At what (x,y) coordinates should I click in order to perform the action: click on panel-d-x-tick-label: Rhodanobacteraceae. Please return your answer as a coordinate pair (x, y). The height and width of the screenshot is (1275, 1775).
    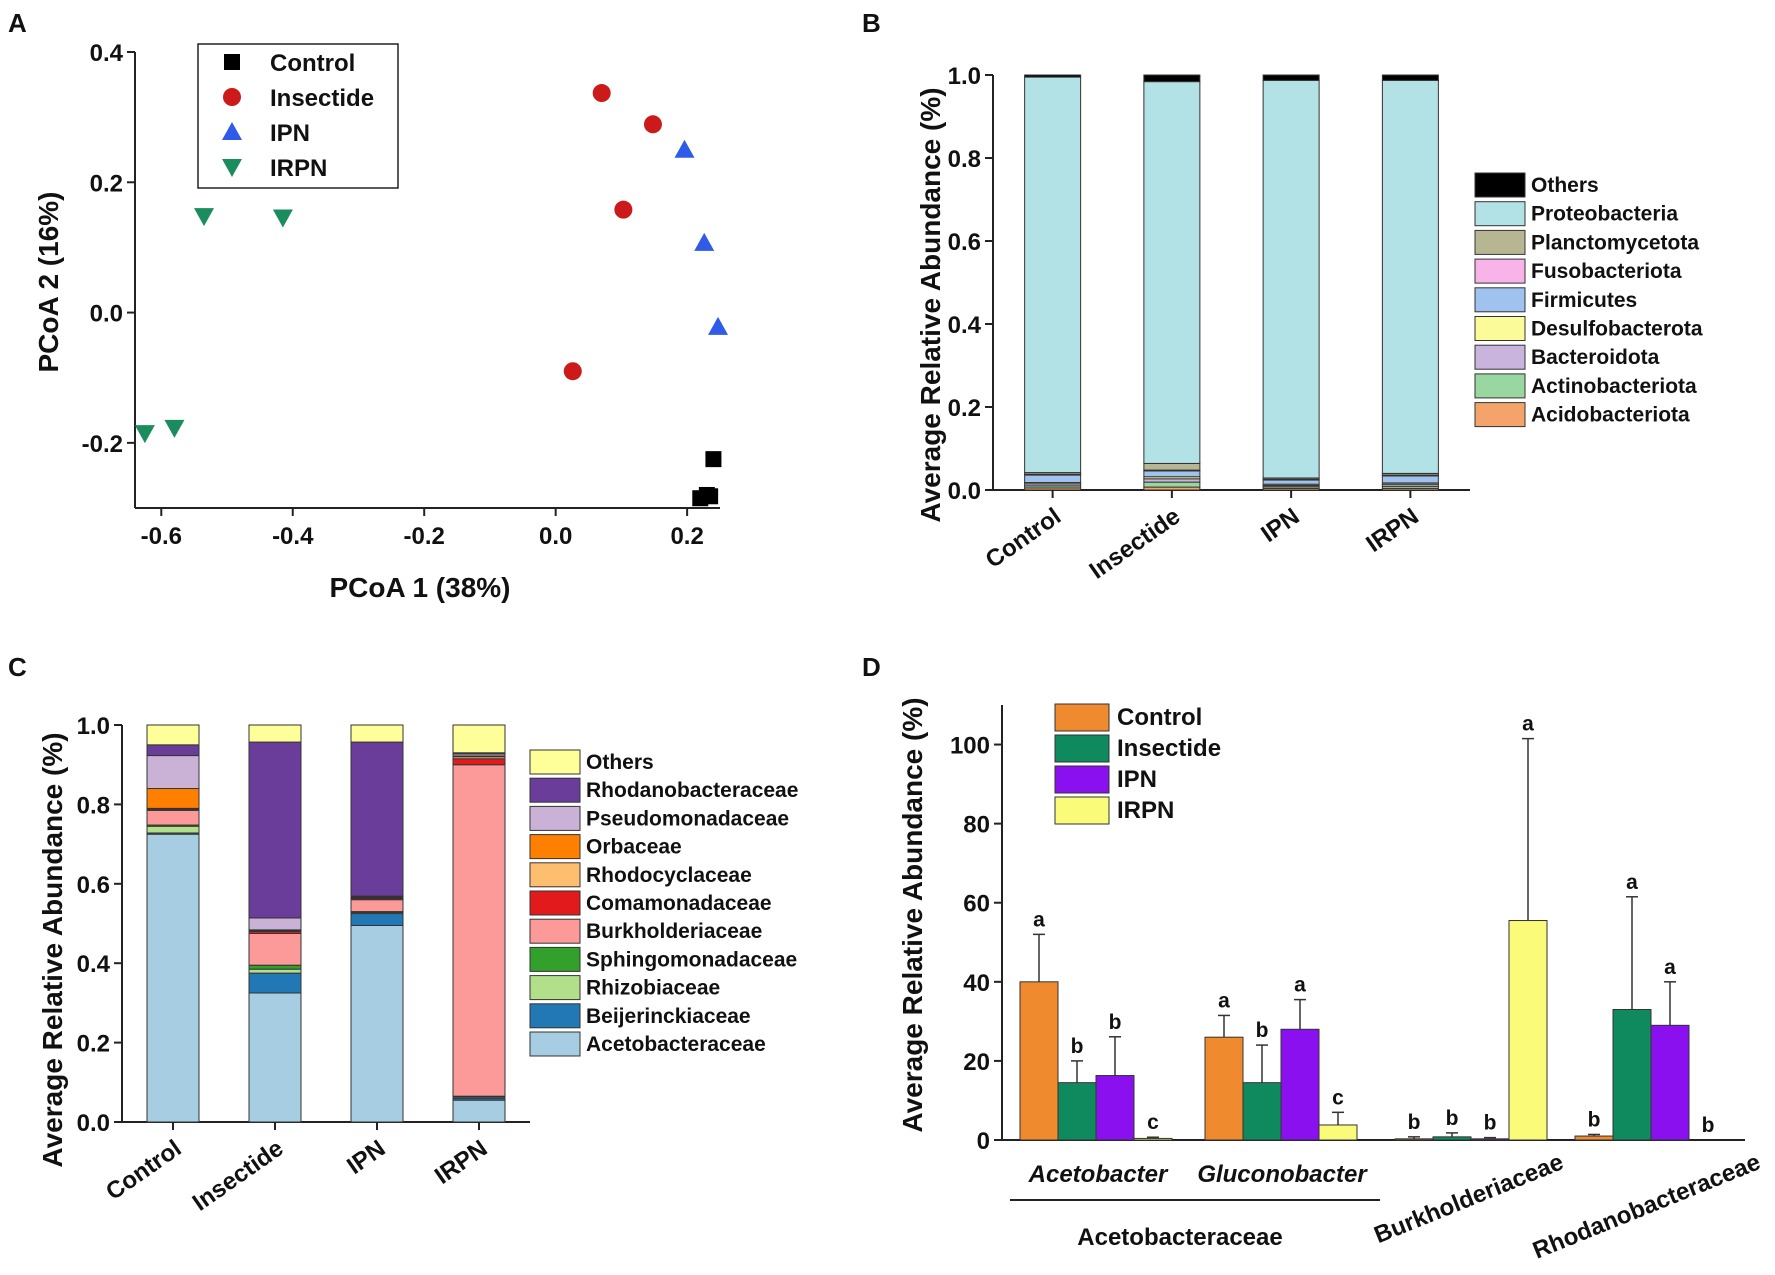
    Looking at the image, I should click on (1646, 1207).